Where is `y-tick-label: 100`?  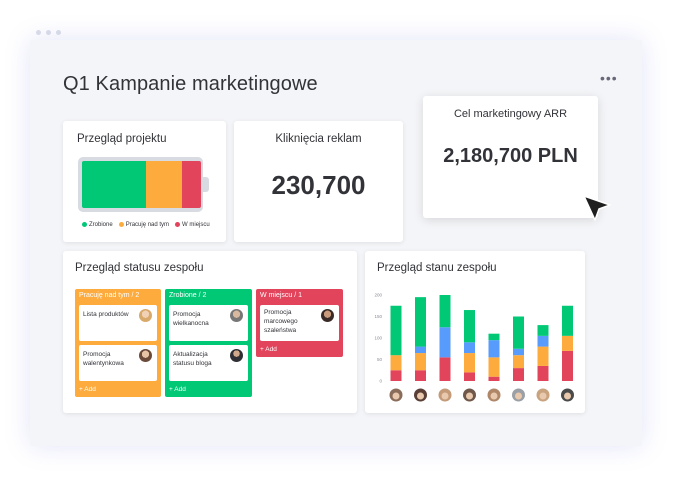
y-tick-label: 100 is located at coordinates (378, 338).